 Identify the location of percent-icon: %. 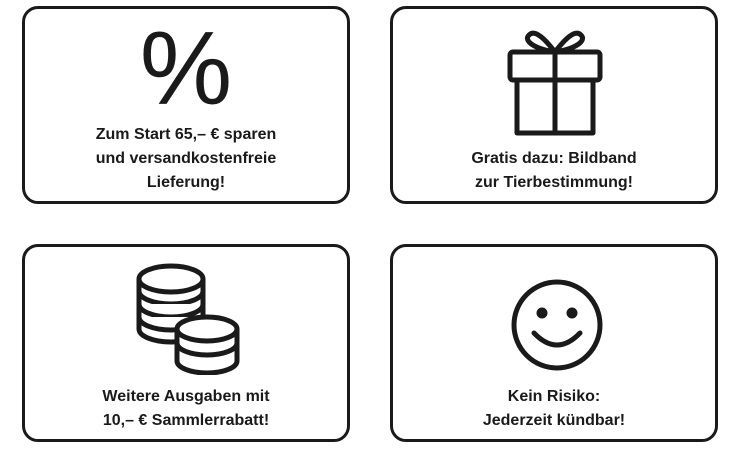
(186, 69).